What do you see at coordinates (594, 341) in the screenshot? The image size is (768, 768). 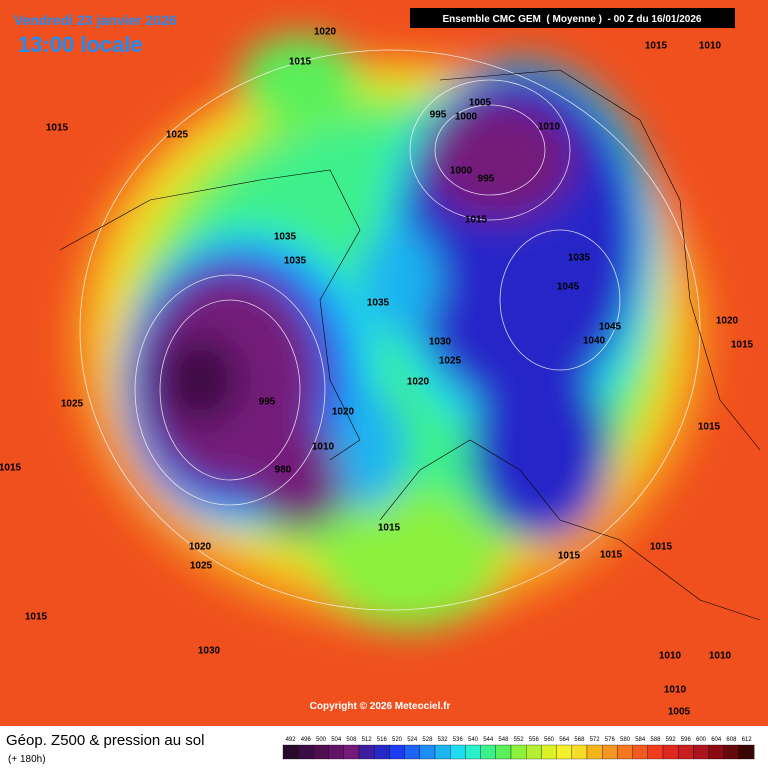 I see `isobar-label: 1040` at bounding box center [594, 341].